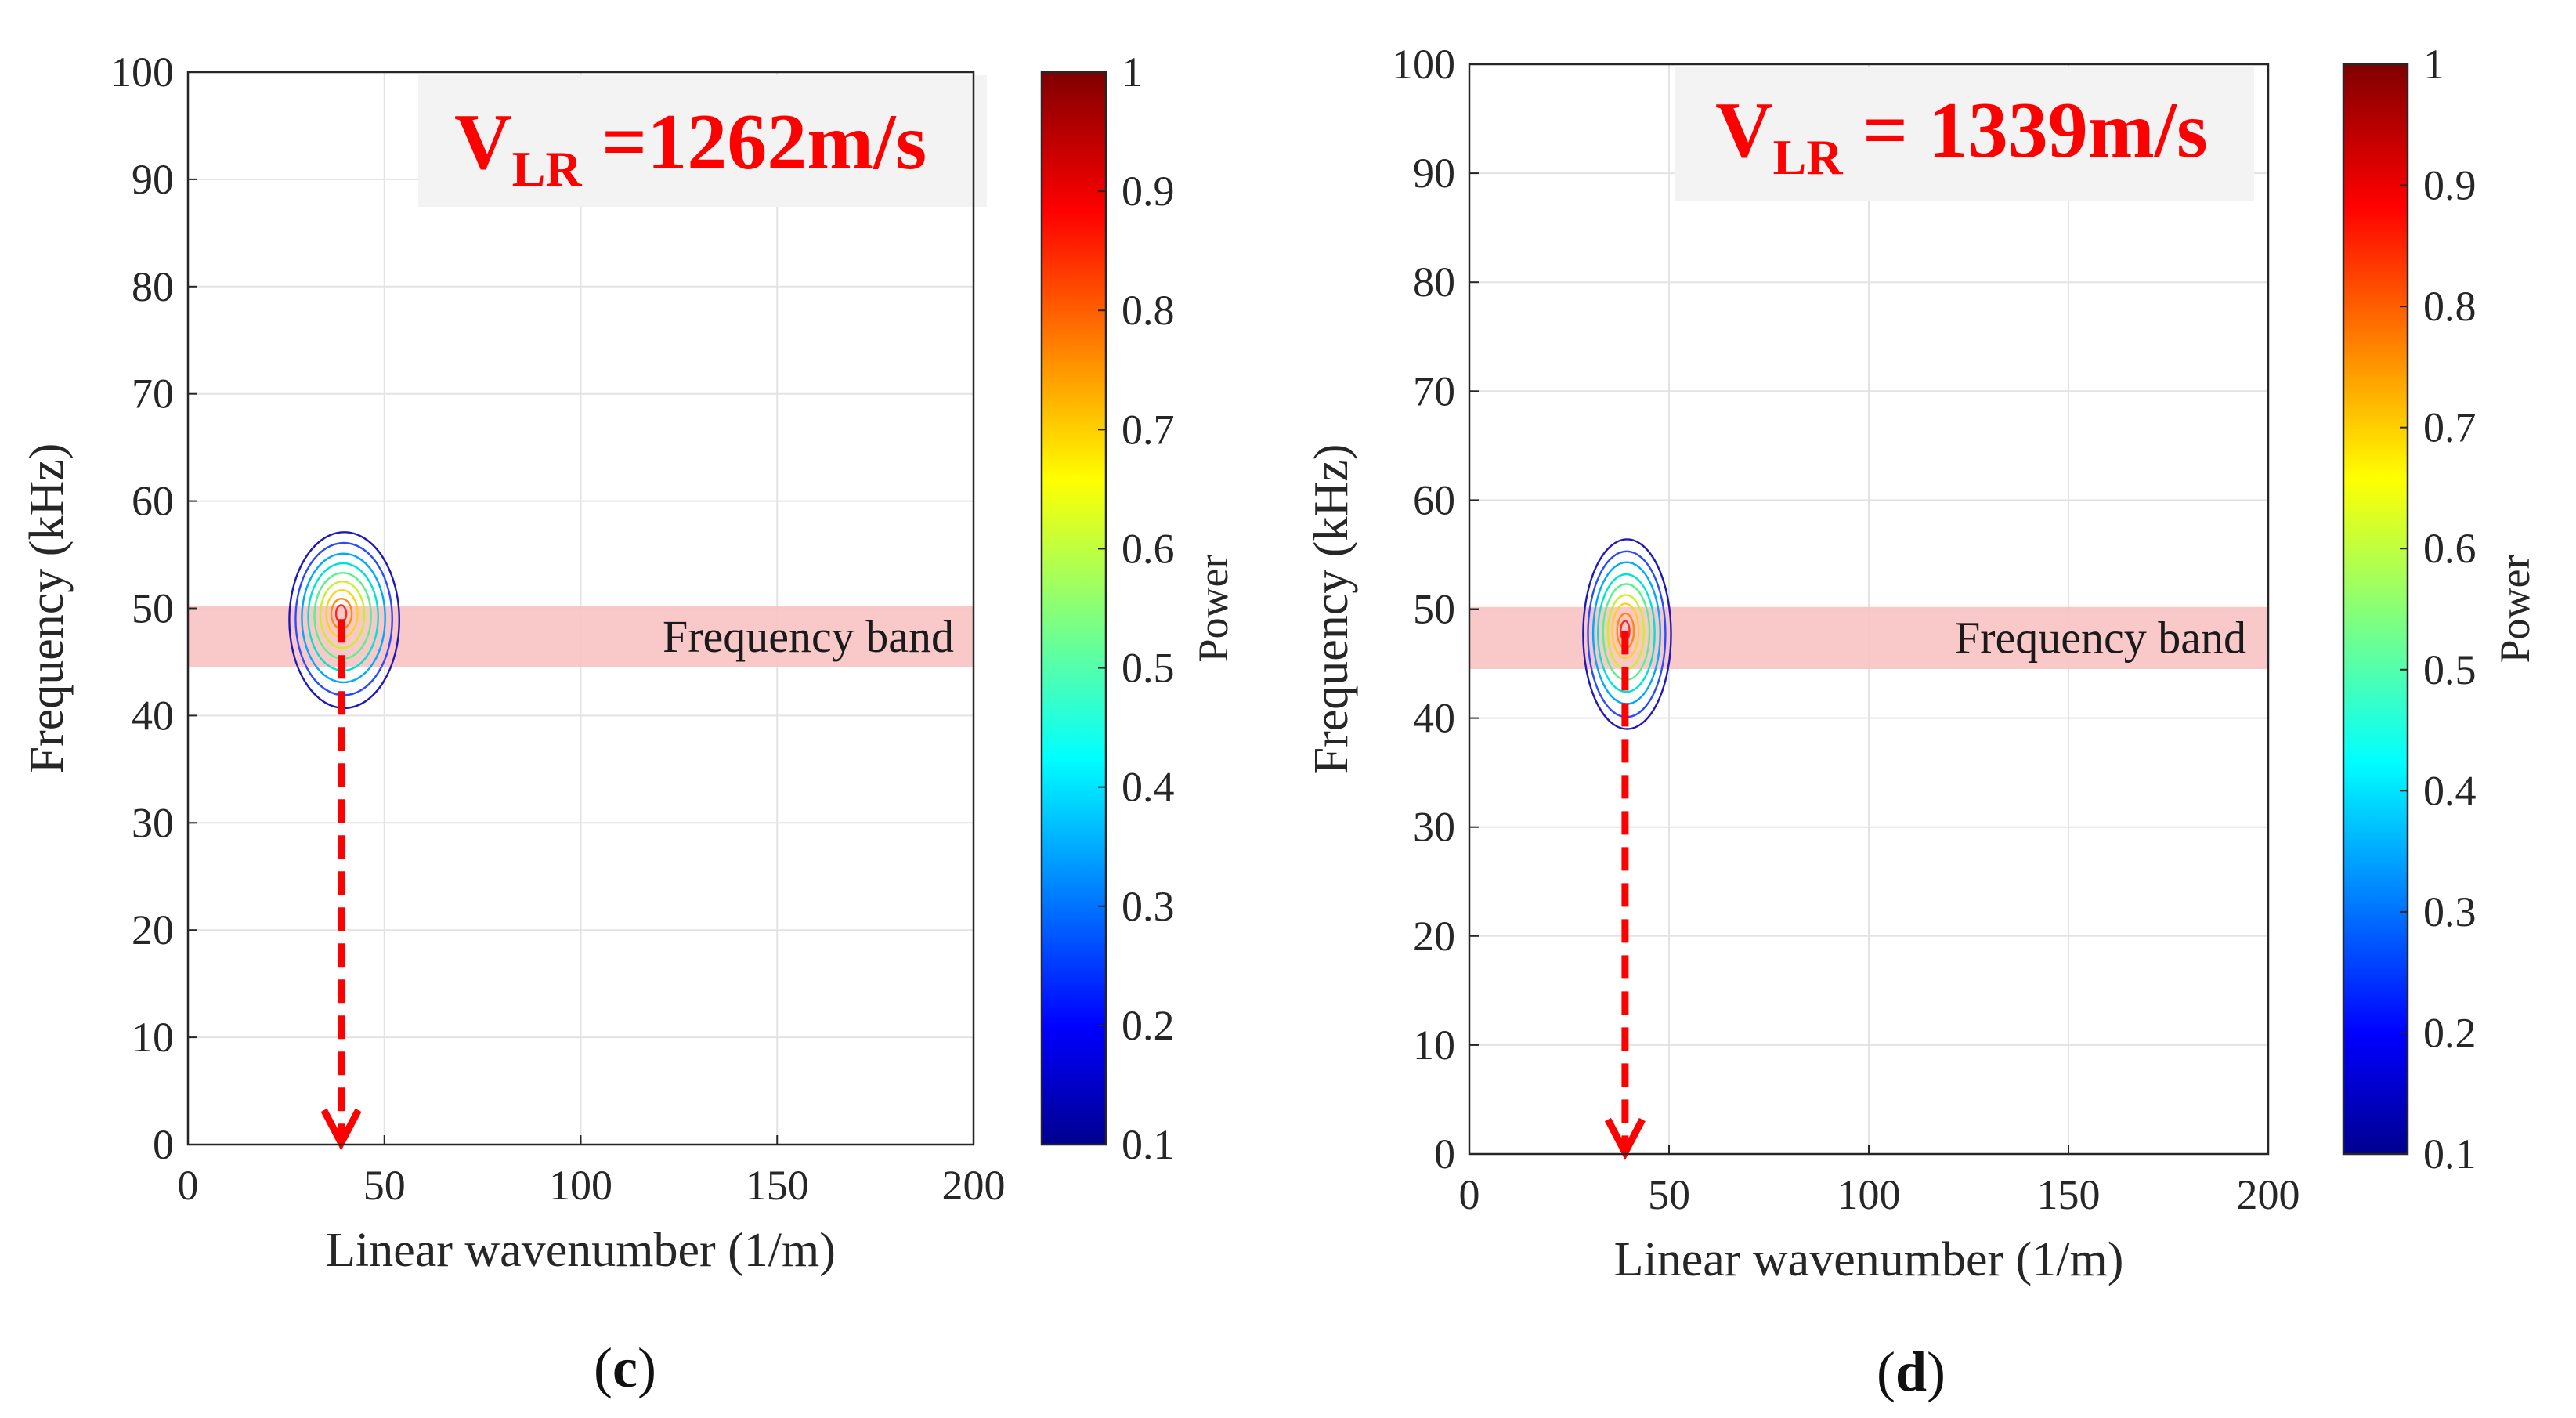 The image size is (2576, 1418). Describe the element at coordinates (690, 147) in the screenshot. I see `velocity-annotation: VLR =1262m/s` at that location.